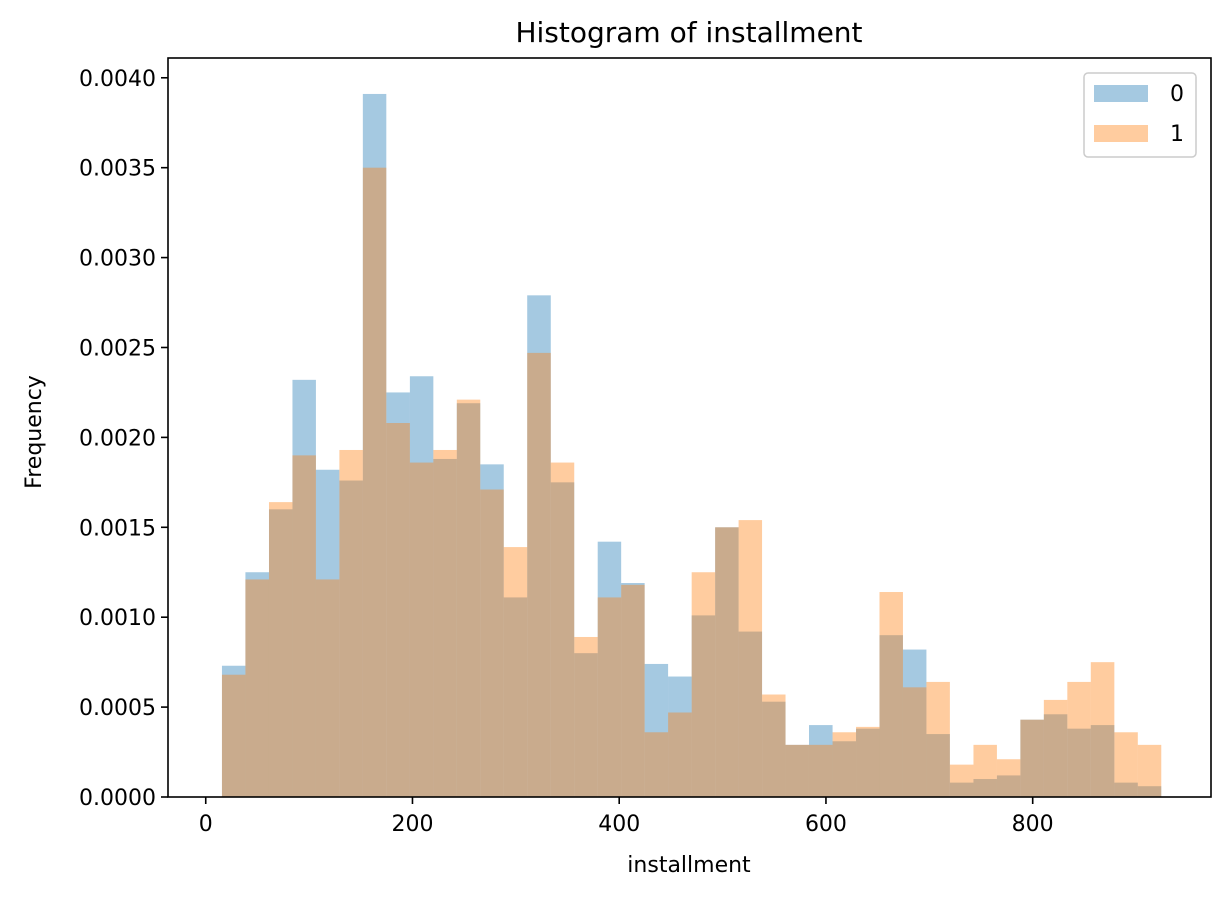 The image size is (1228, 898). What do you see at coordinates (117, 798) in the screenshot?
I see `y-tick-label: 0.0000` at bounding box center [117, 798].